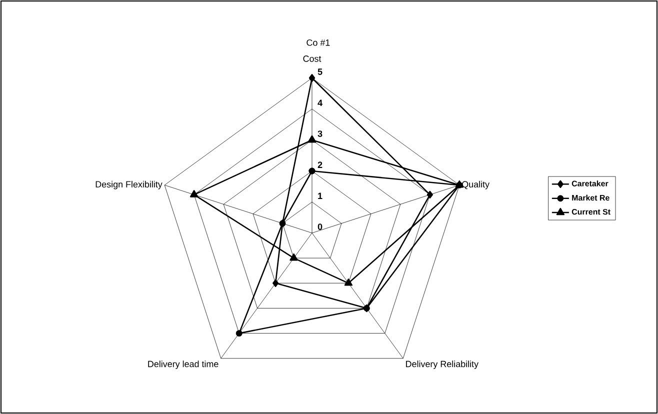  I want to click on y-tick-label: 5, so click(320, 71).